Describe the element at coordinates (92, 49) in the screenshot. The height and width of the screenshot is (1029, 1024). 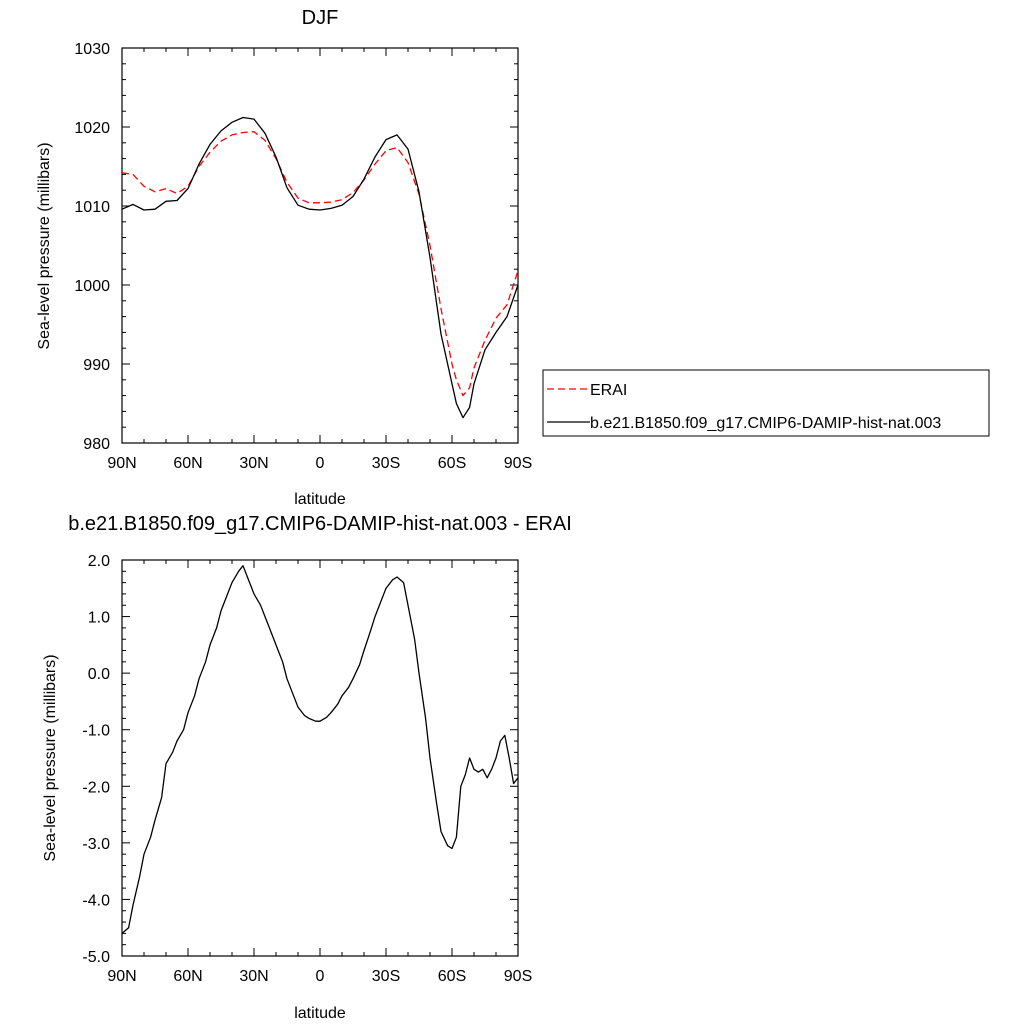
I see `y-tick-label: 1030` at that location.